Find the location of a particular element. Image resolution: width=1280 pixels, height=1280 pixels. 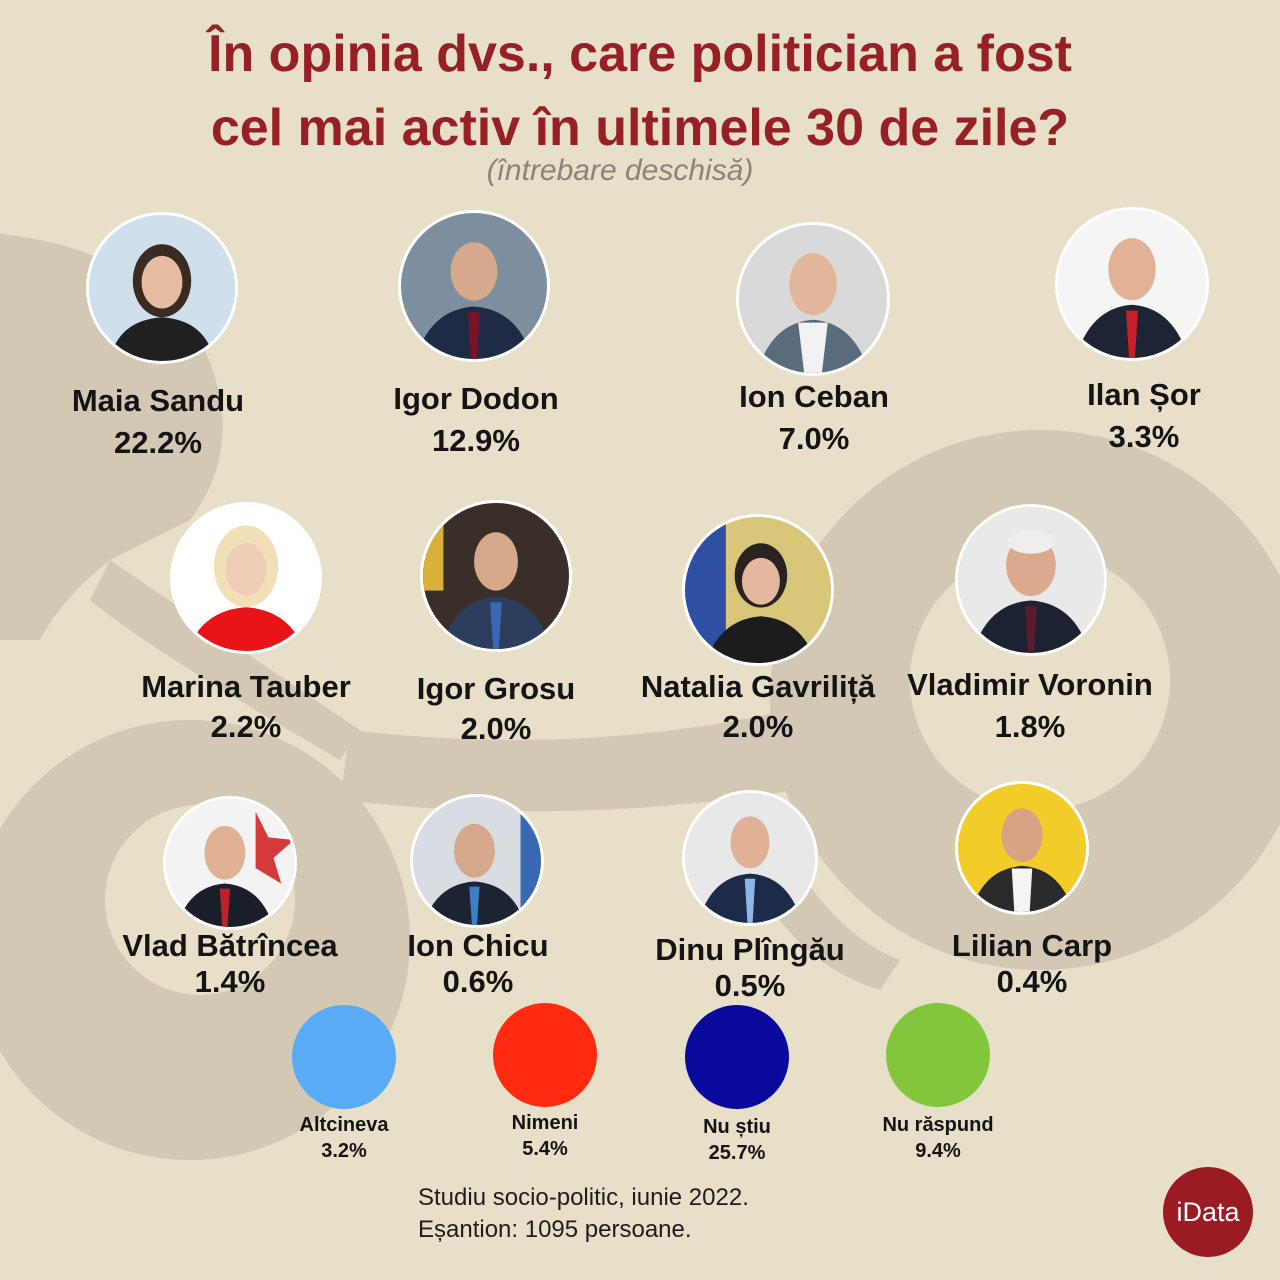

politician-name: Dinu Plîngău is located at coordinates (750, 949).